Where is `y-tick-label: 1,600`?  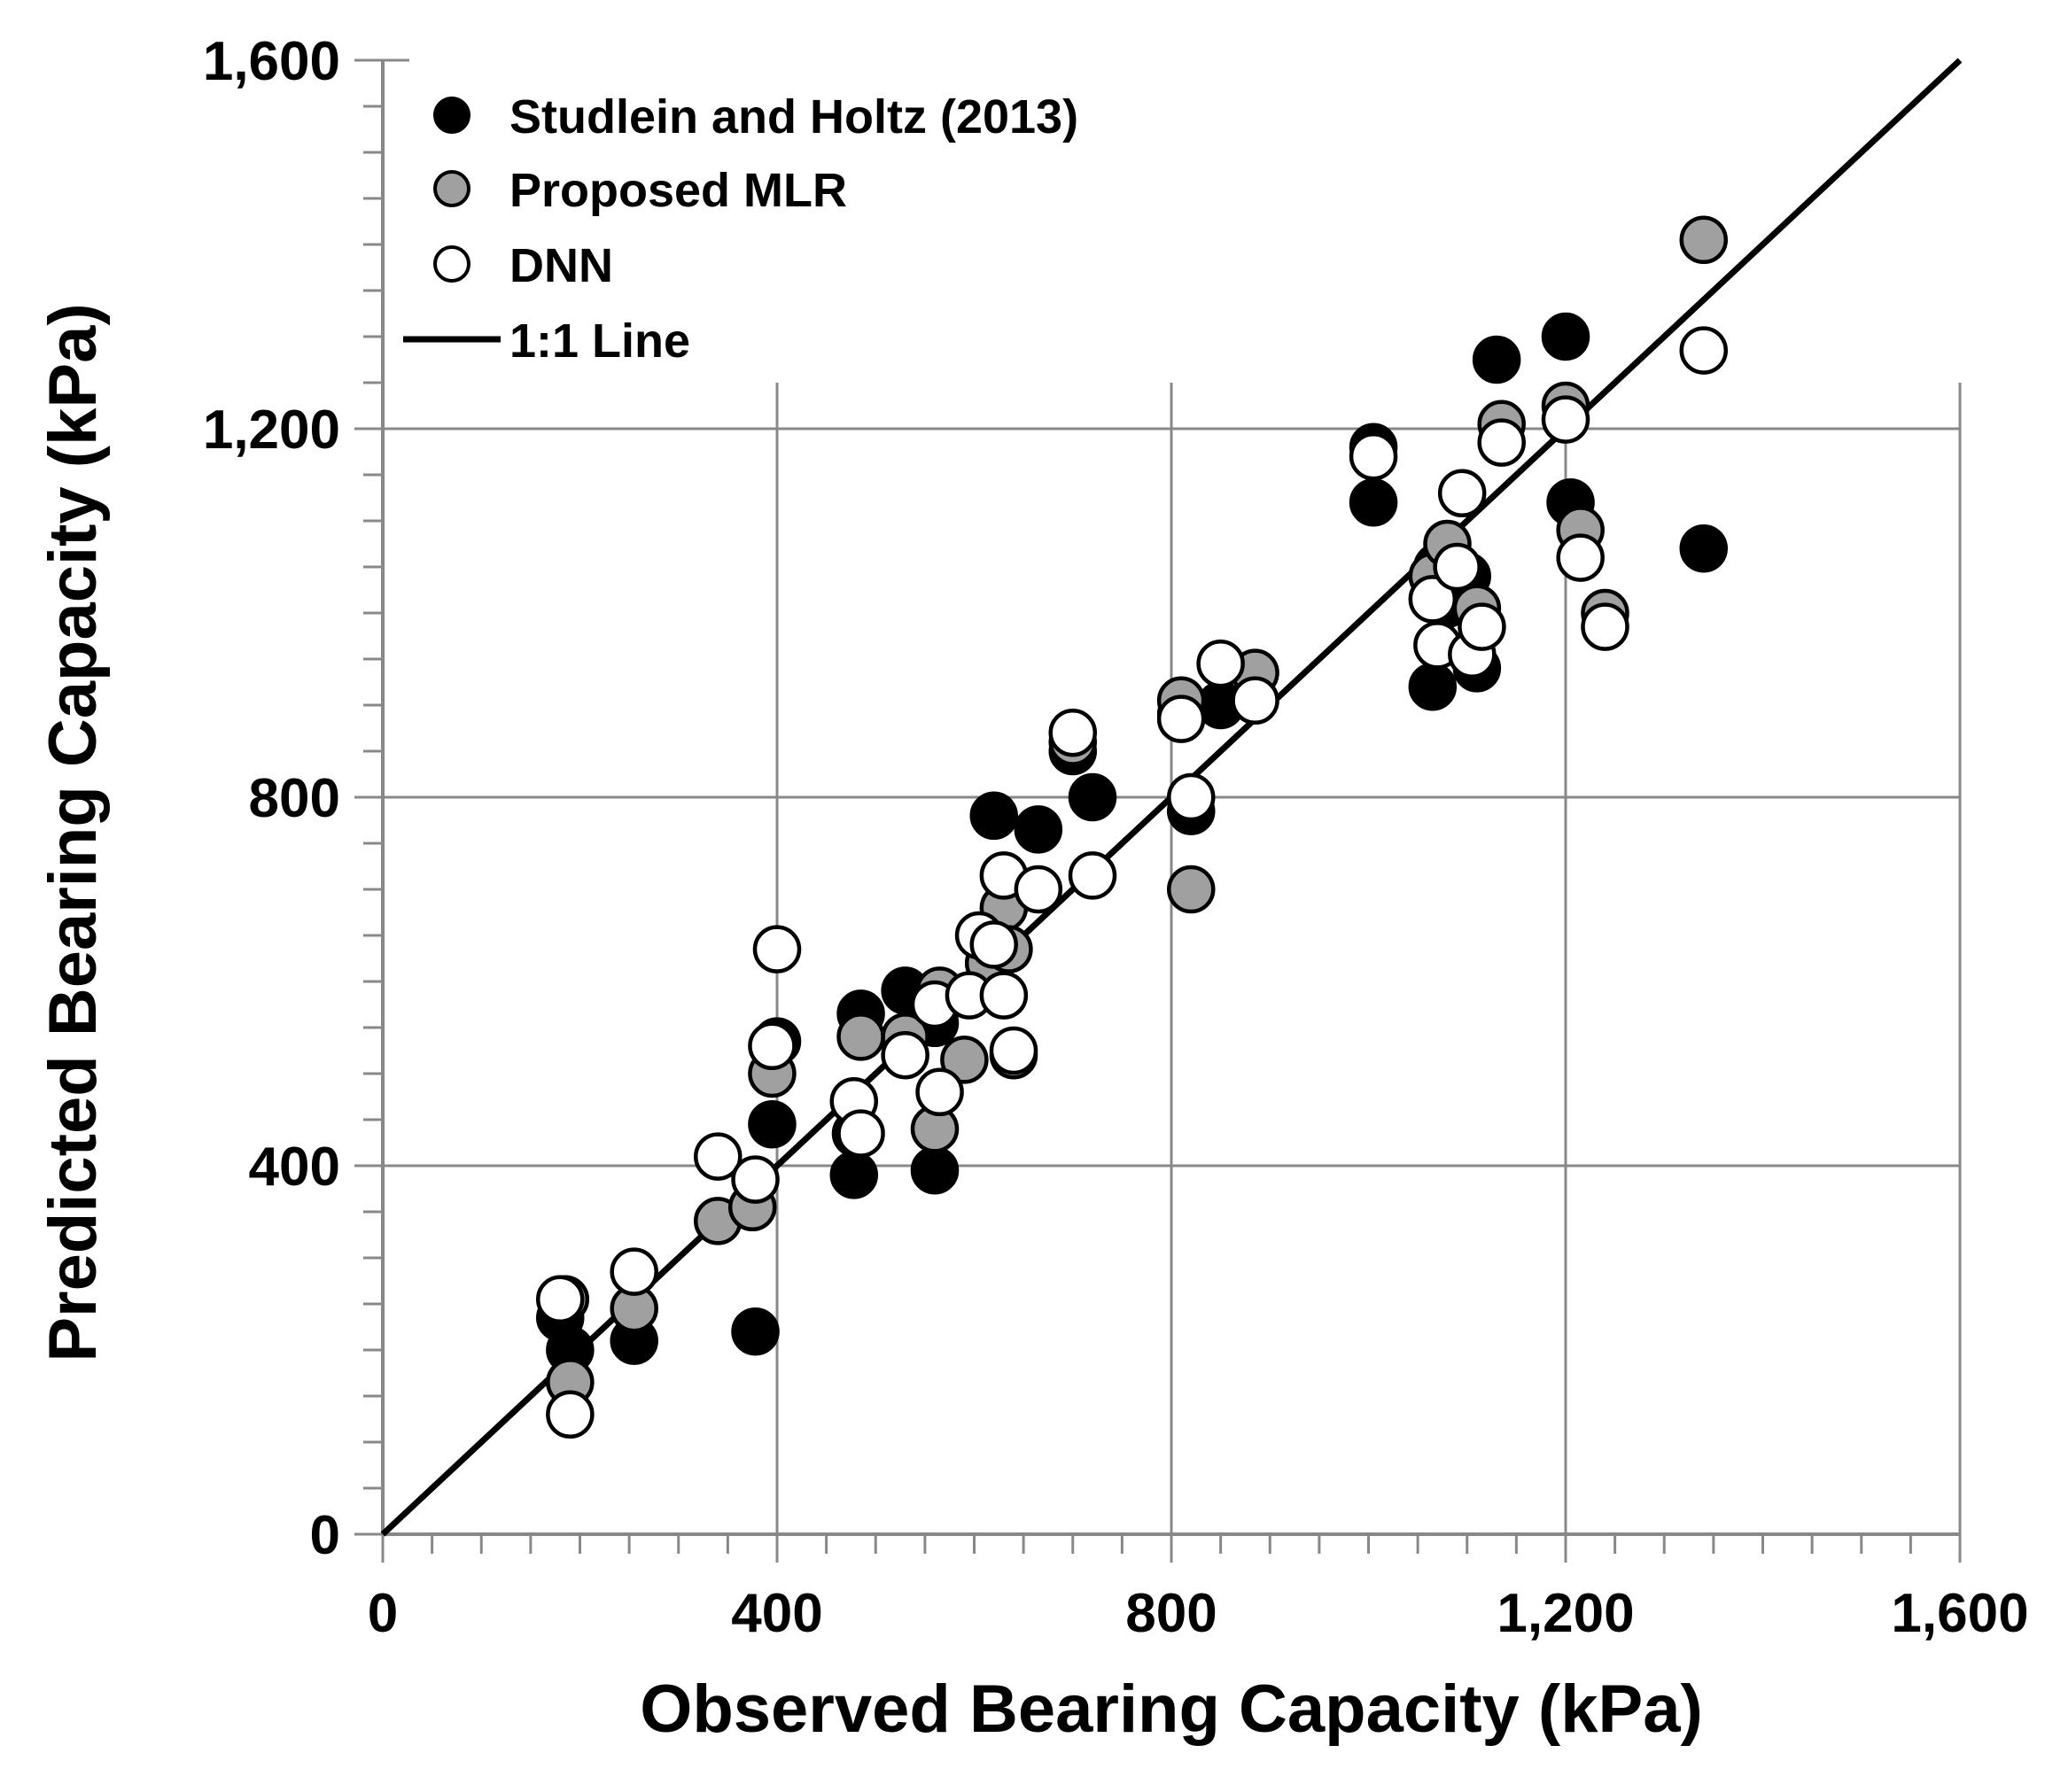 y-tick-label: 1,600 is located at coordinates (271, 61).